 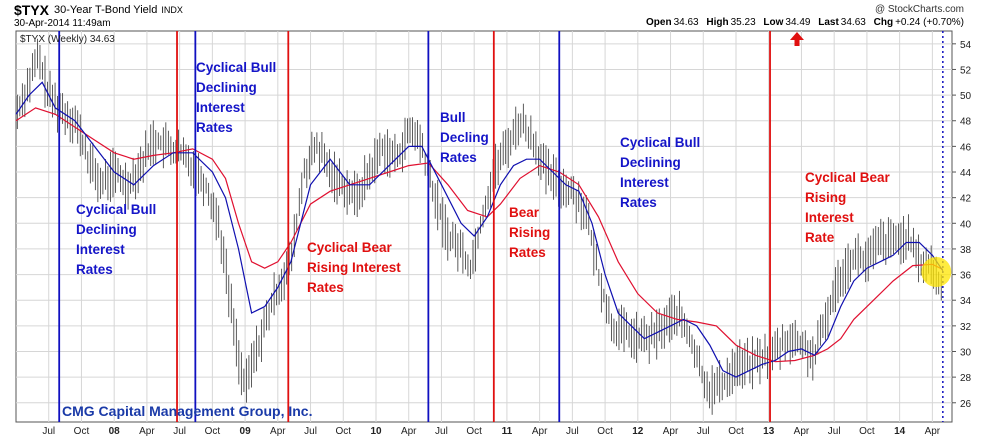 What do you see at coordinates (847, 207) in the screenshot?
I see `annotation-7: Cyclical Bear Rising Interest Rate` at bounding box center [847, 207].